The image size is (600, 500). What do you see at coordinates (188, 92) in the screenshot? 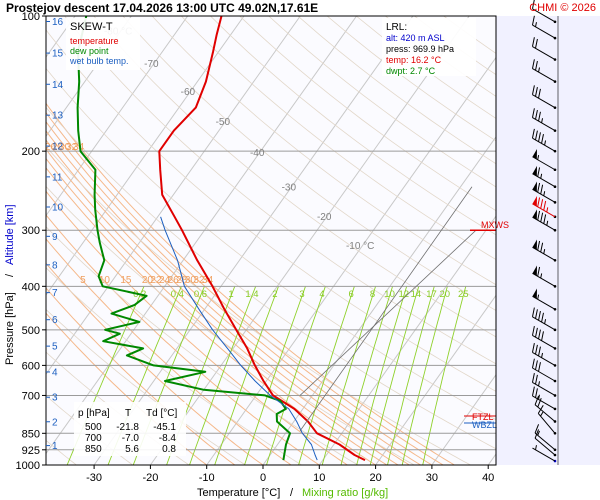
I see `isotherm-label: -60` at bounding box center [188, 92].